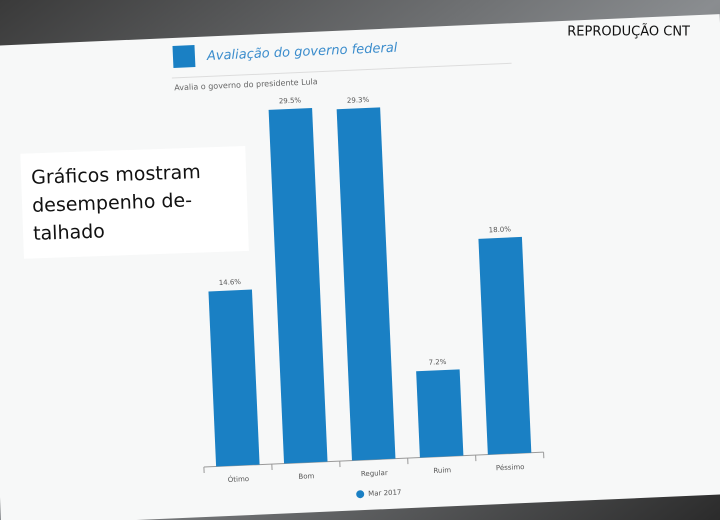 This screenshot has height=520, width=720. Describe the element at coordinates (442, 470) in the screenshot. I see `x-tick-label: Ruim` at that location.